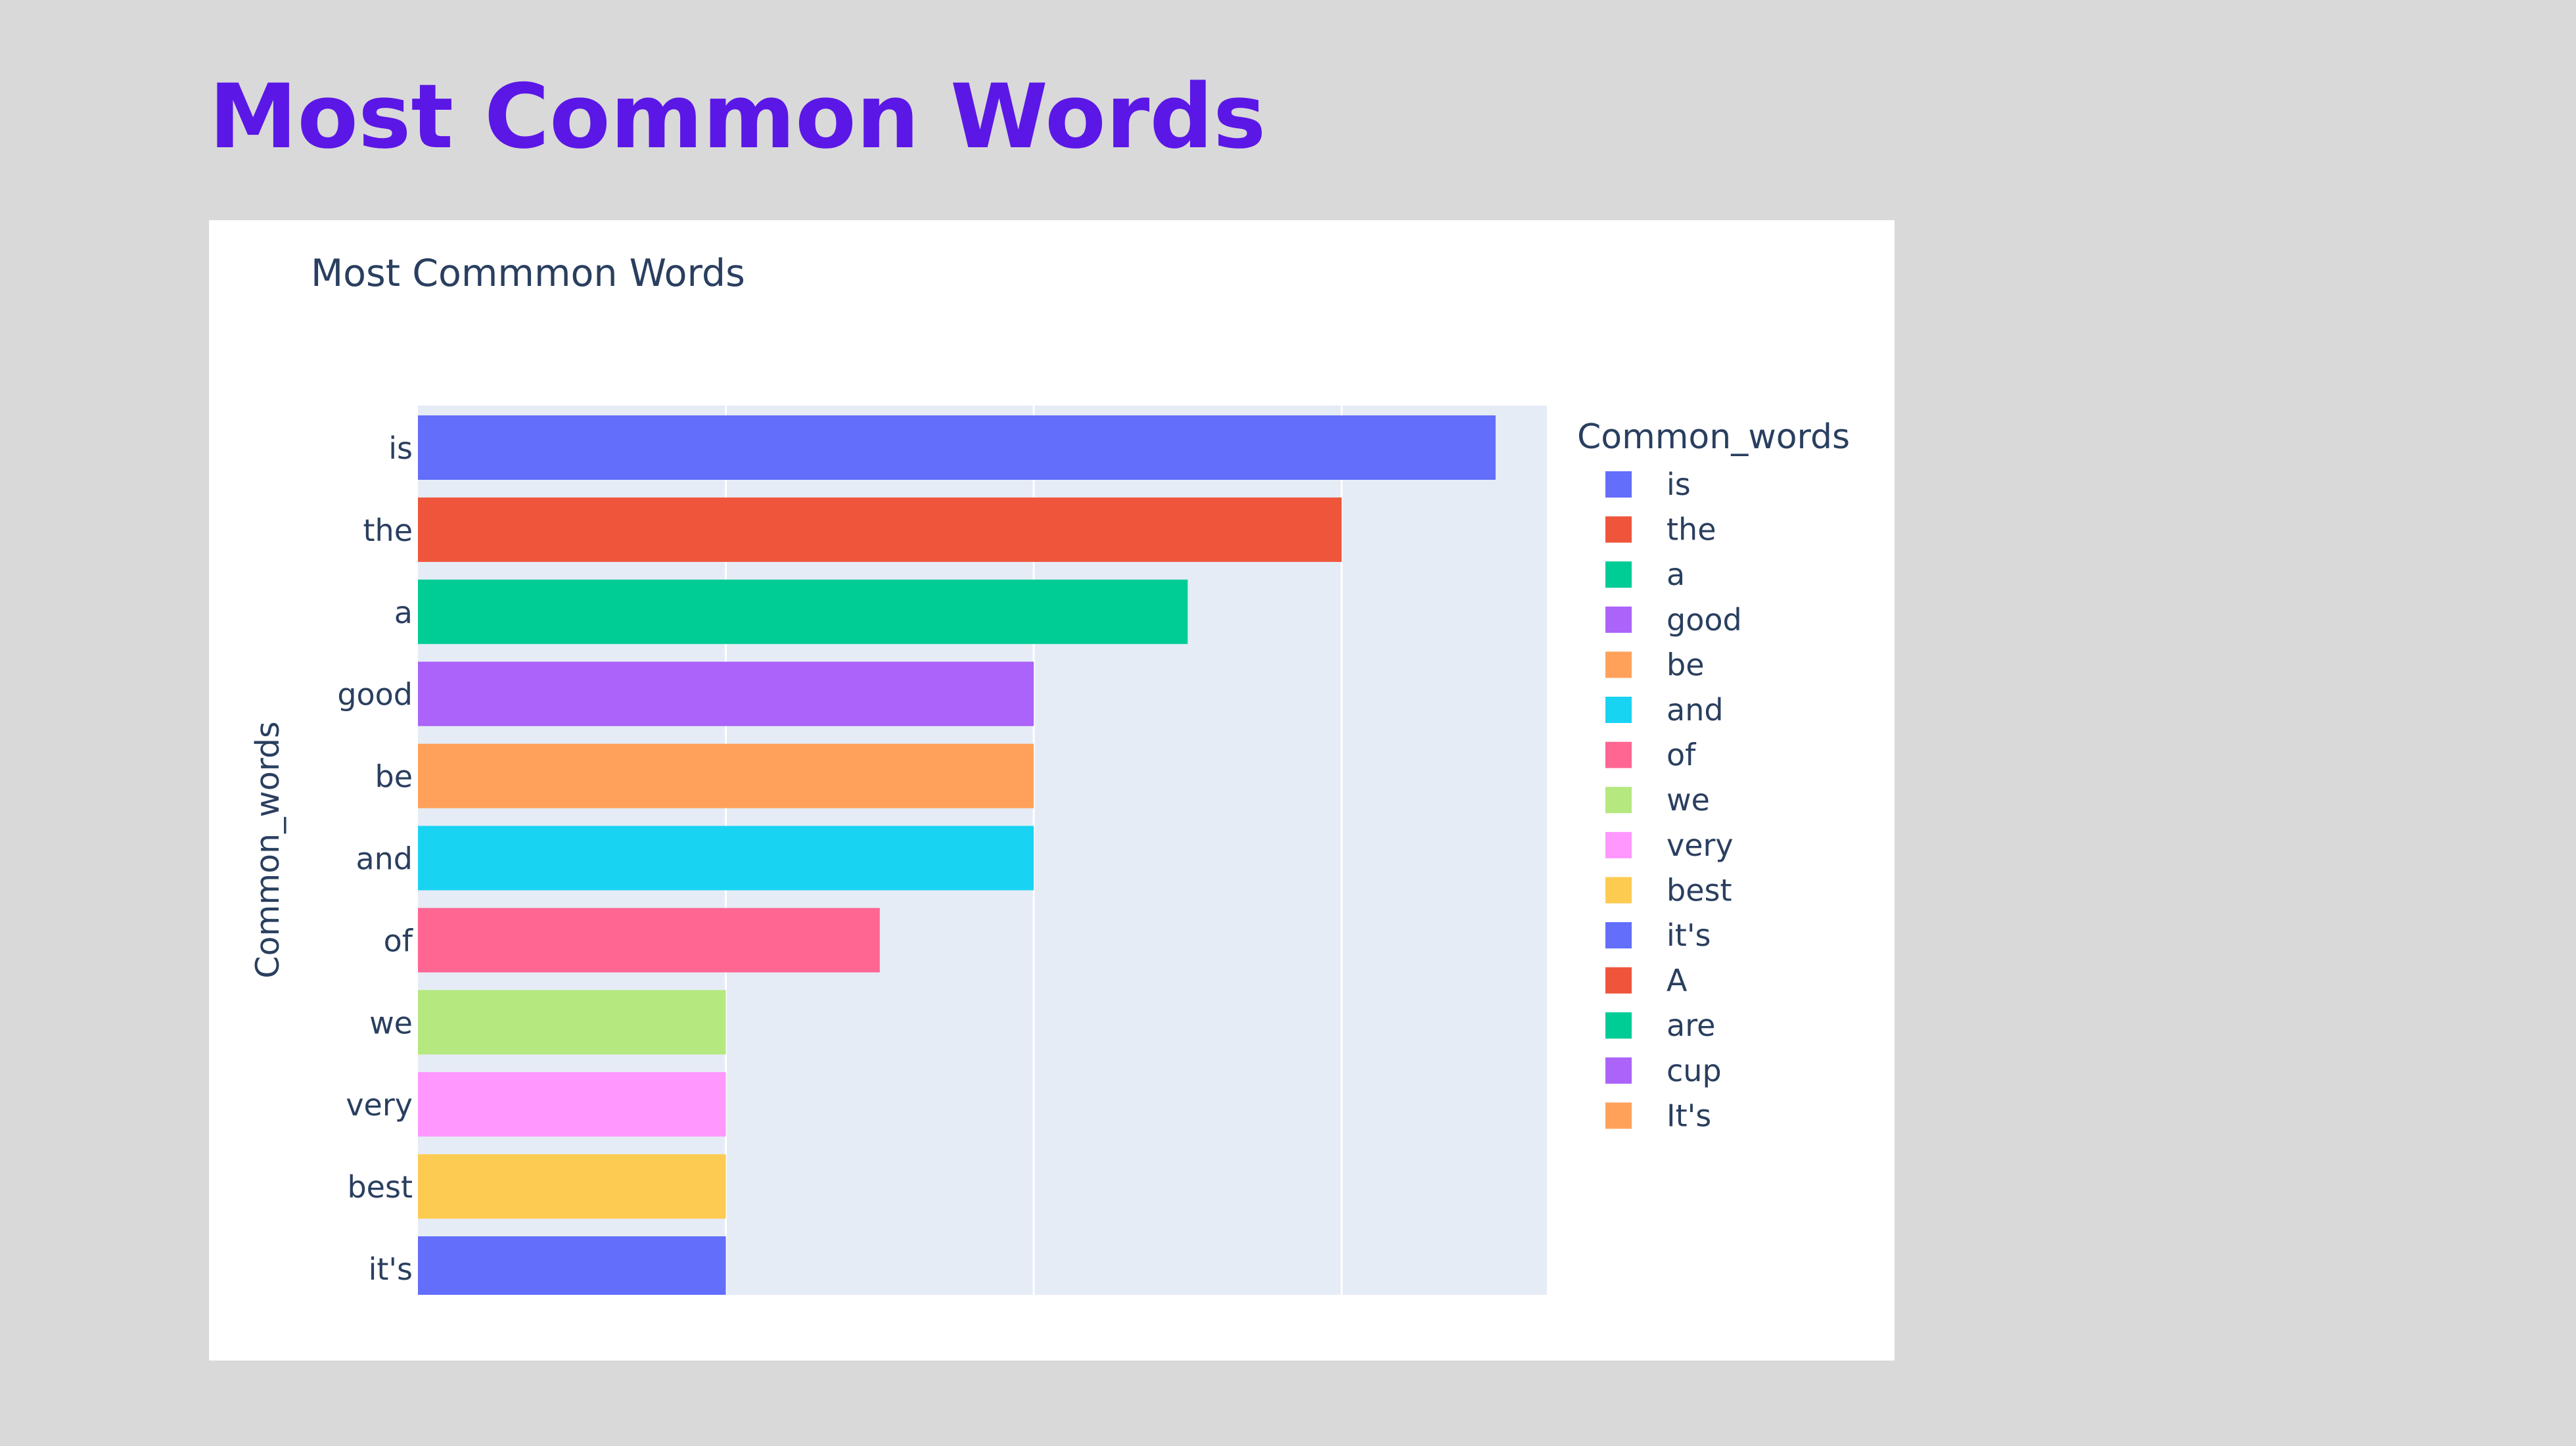 The image size is (2576, 1446). What do you see at coordinates (268, 849) in the screenshot?
I see `y-axis-title: Common_words` at bounding box center [268, 849].